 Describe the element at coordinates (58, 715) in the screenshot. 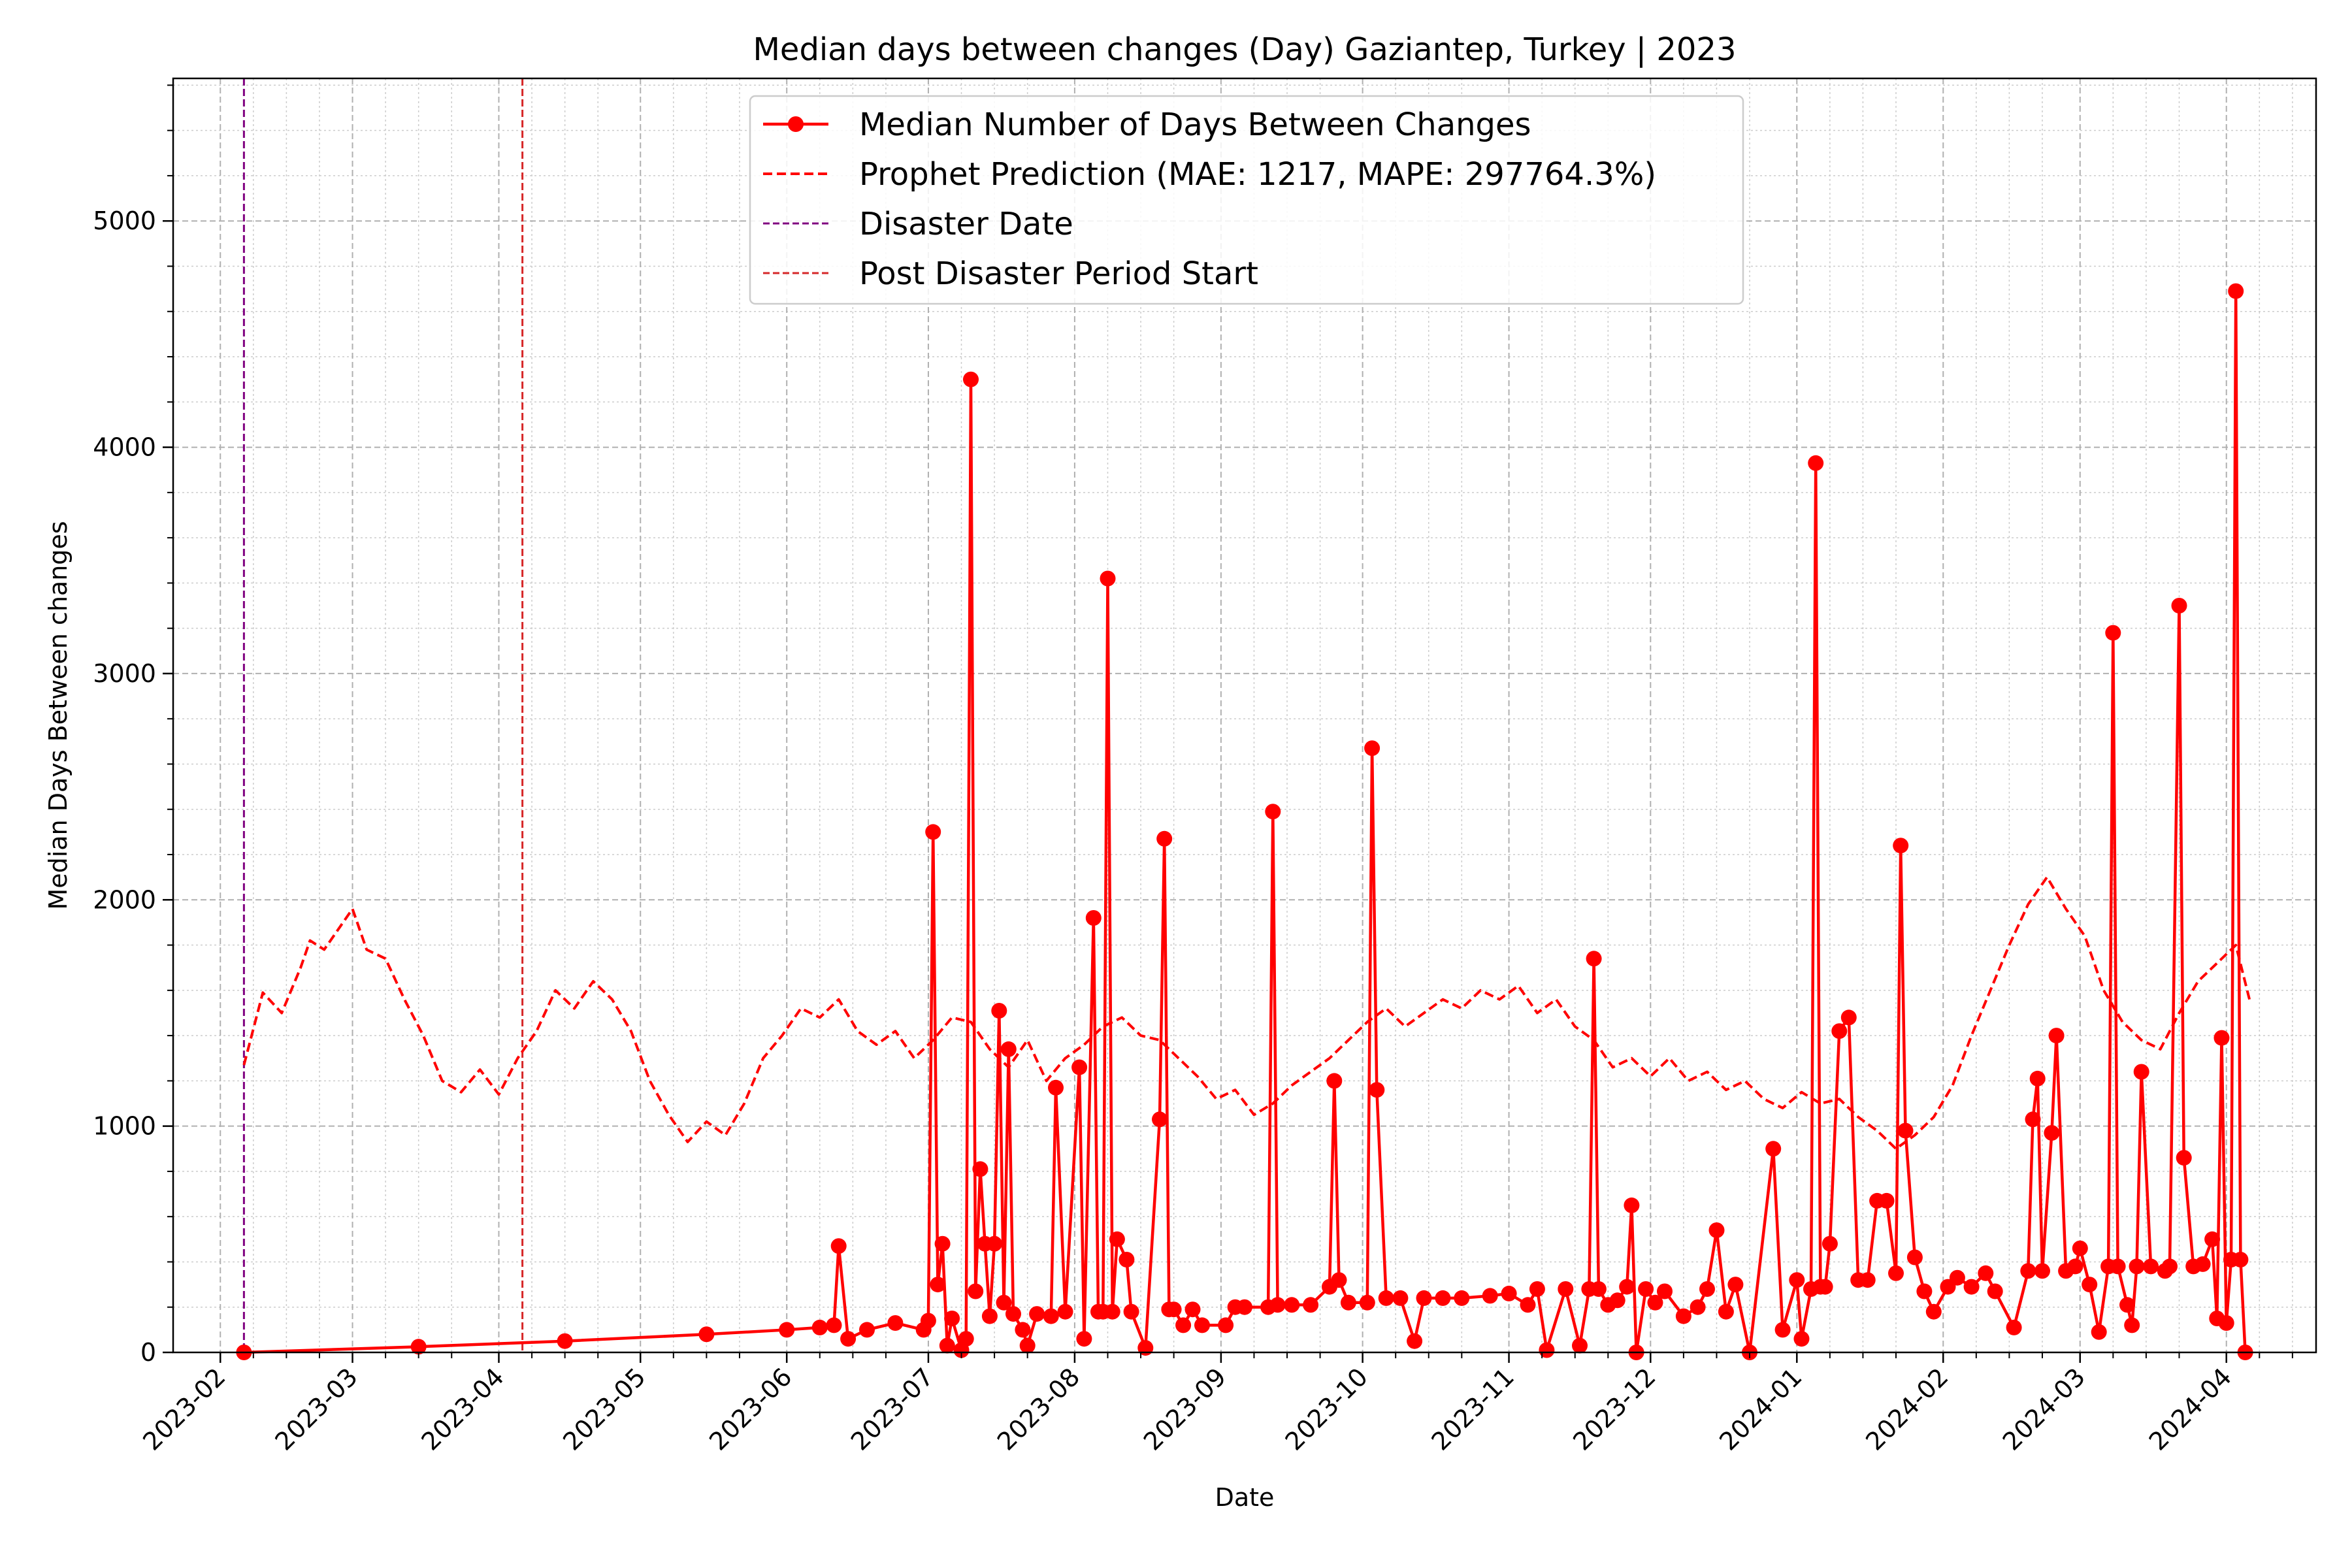

I see `y-axis-label: Median Days Between changes` at that location.